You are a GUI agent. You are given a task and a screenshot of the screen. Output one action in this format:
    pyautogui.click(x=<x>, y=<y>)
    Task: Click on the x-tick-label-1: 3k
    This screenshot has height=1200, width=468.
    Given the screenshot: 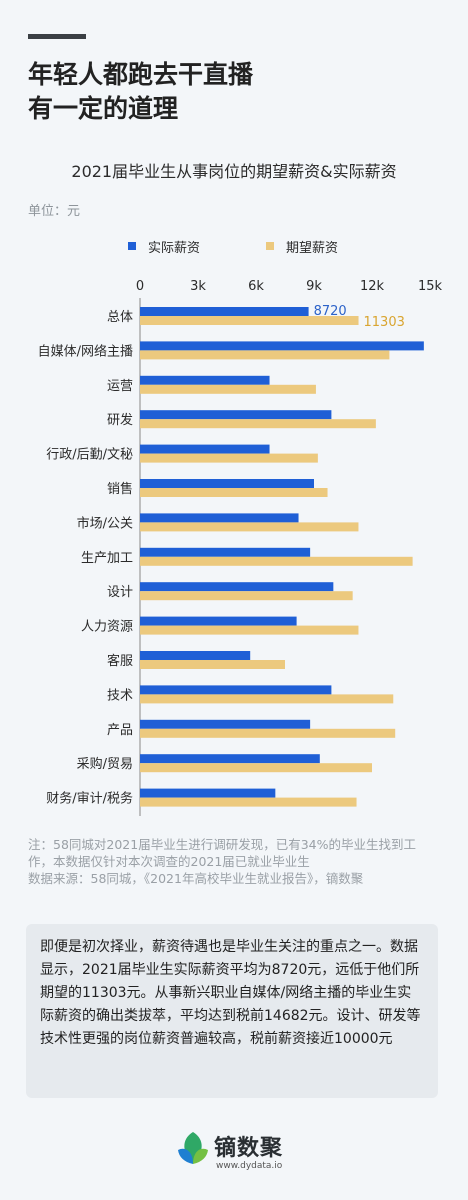 What is the action you would take?
    pyautogui.click(x=198, y=286)
    